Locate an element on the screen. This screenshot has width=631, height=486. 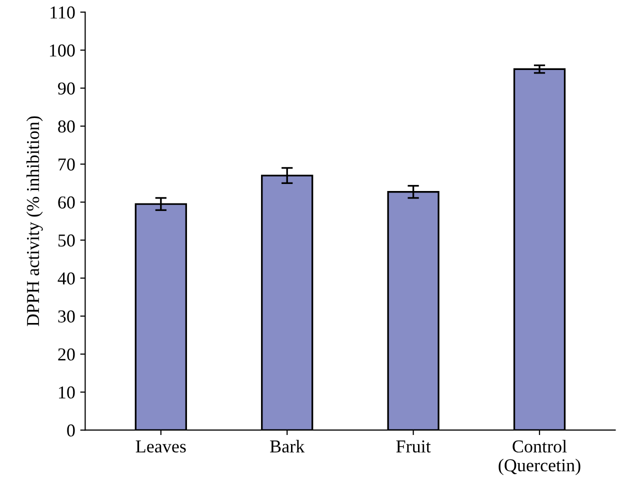
y-tick-label: 10 is located at coordinates (66, 392).